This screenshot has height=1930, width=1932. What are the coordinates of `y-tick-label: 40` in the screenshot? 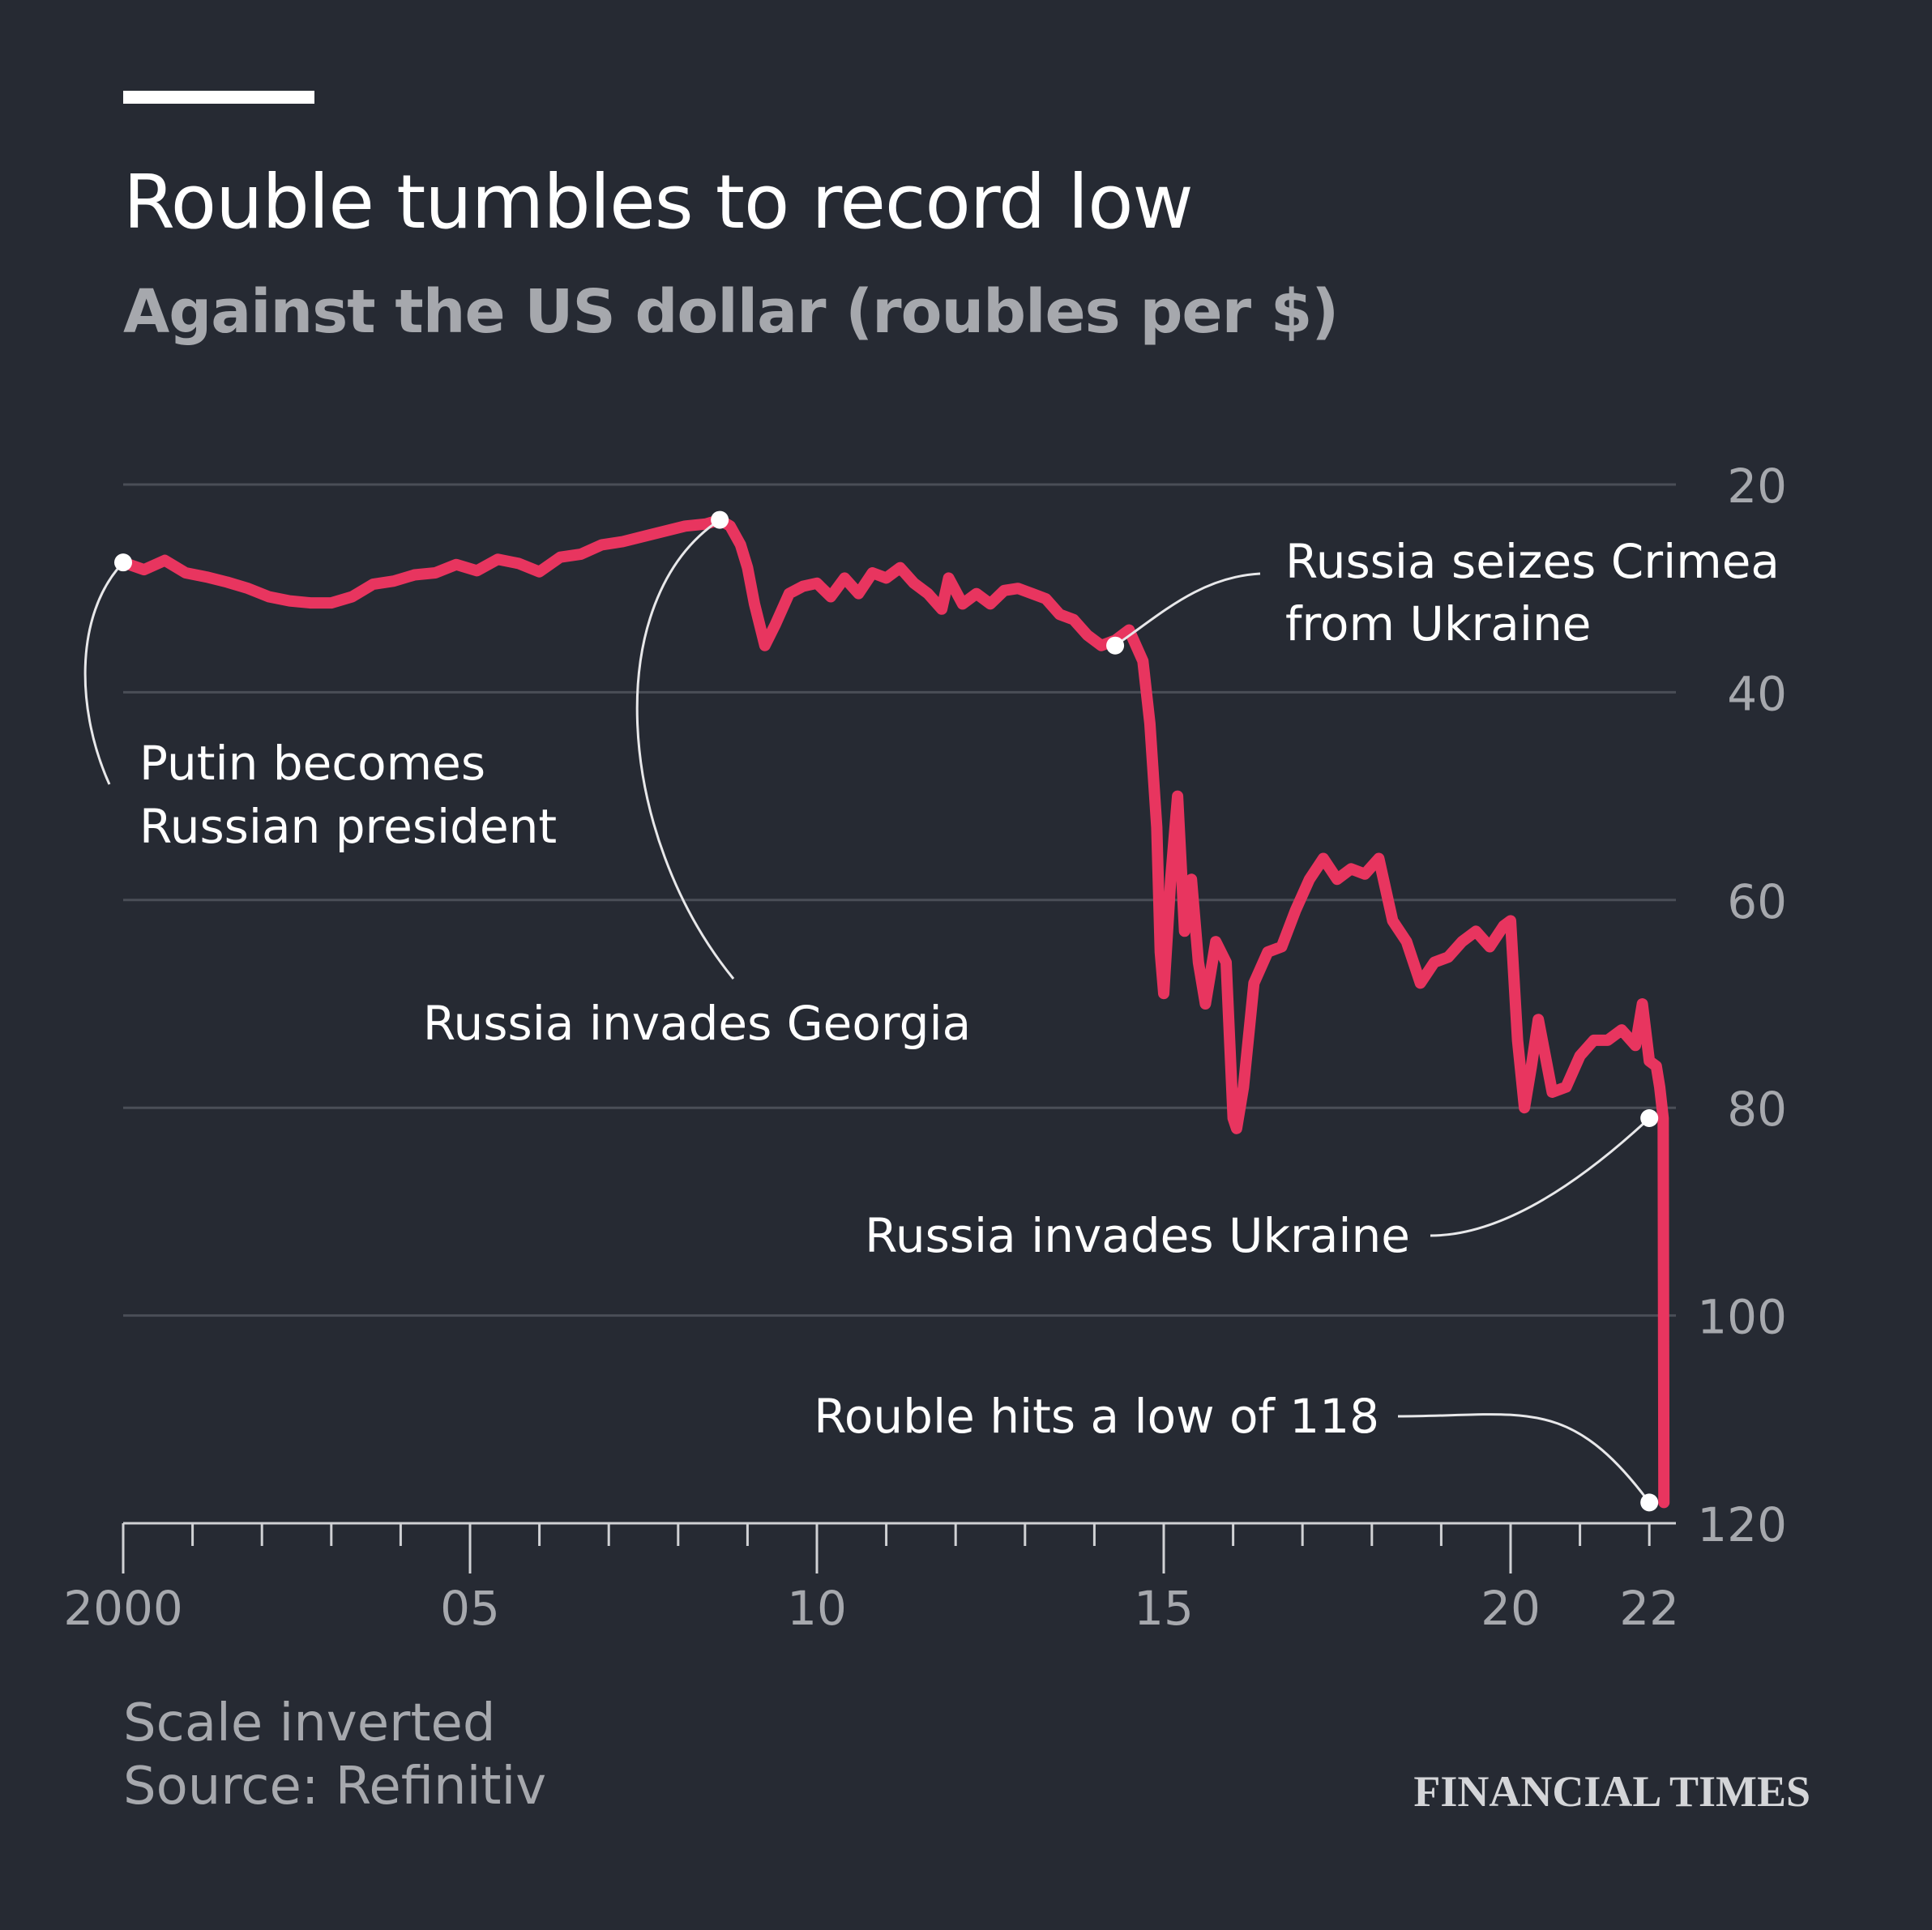 It's located at (1757, 693).